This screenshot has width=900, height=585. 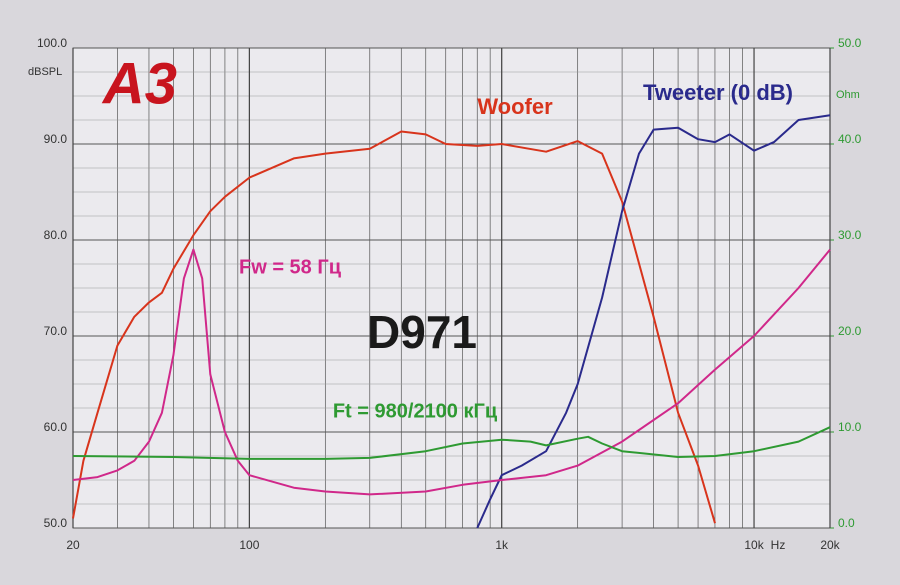 I want to click on x-tick-label: 10k, so click(x=754, y=545).